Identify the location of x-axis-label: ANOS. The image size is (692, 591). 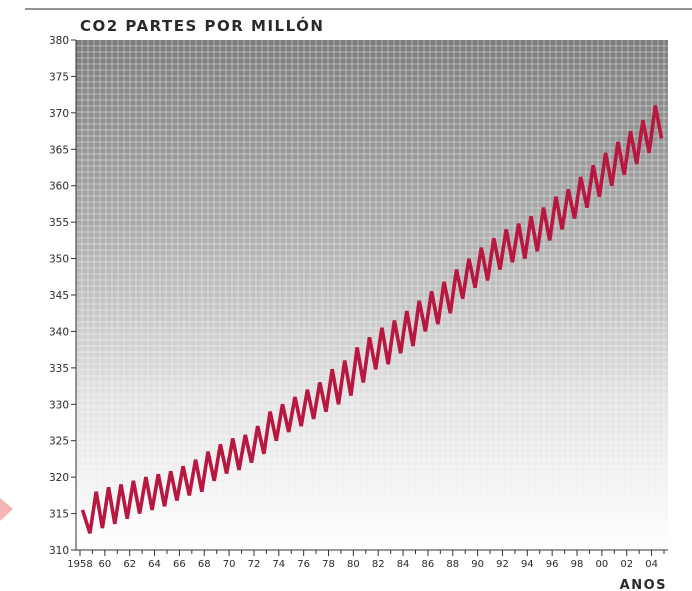
(643, 584).